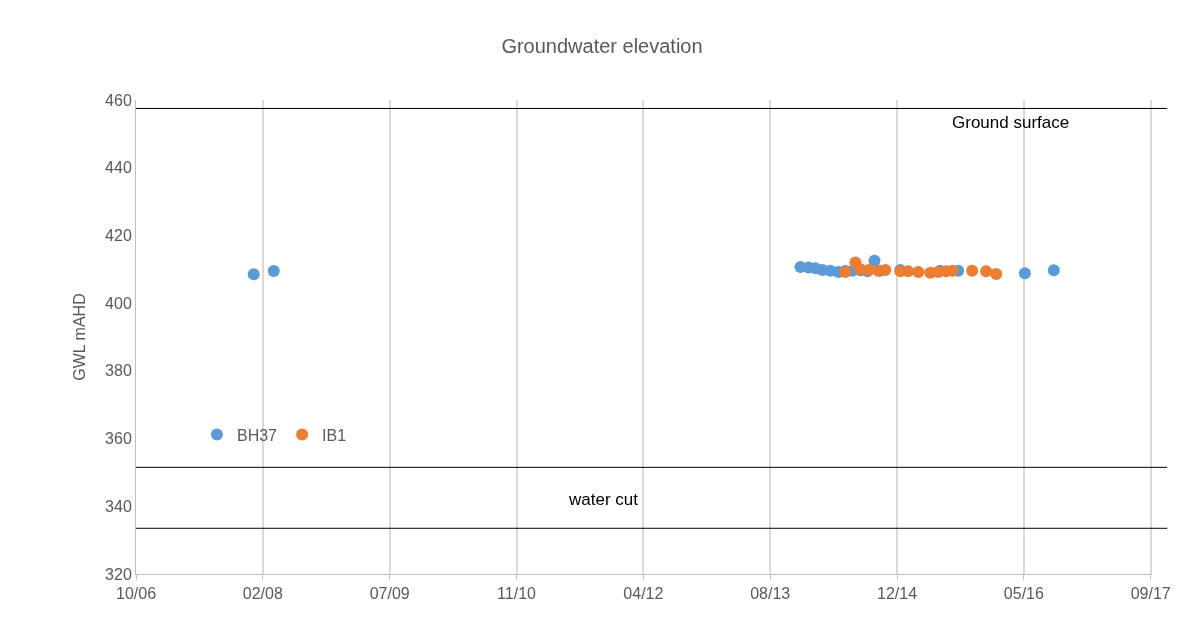 The image size is (1204, 644). What do you see at coordinates (136, 594) in the screenshot?
I see `x-tick-label: 10/06` at bounding box center [136, 594].